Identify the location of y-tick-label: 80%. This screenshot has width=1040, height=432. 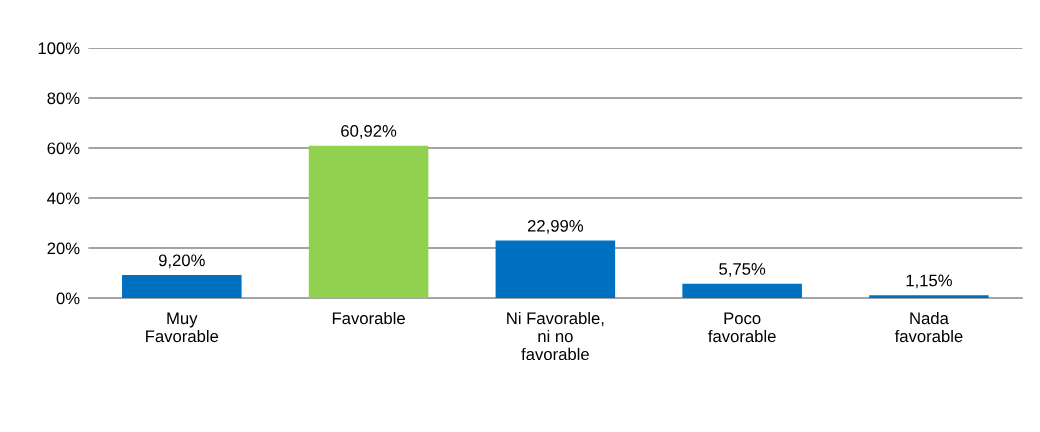
(63, 98).